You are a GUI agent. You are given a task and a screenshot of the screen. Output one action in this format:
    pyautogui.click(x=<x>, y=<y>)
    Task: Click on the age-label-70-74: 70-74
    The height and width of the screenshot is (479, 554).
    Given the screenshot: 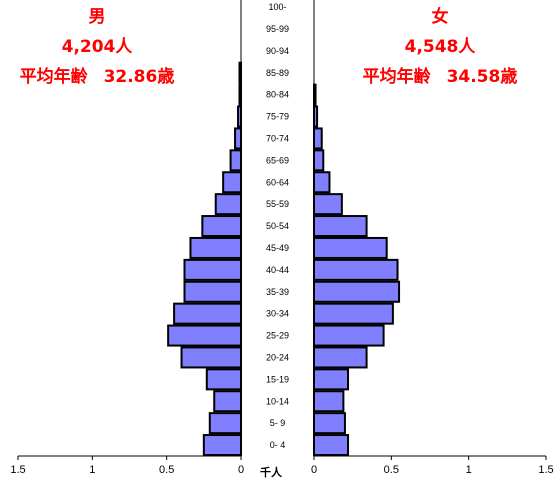 What is the action you would take?
    pyautogui.click(x=277, y=138)
    